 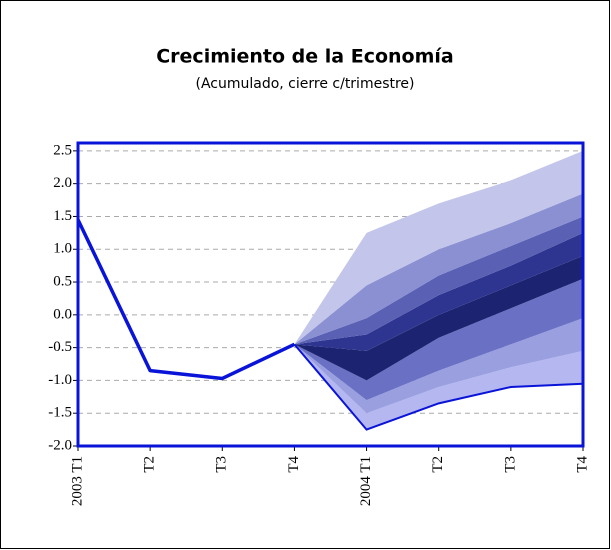 What do you see at coordinates (186, 299) in the screenshot?
I see `line` at bounding box center [186, 299].